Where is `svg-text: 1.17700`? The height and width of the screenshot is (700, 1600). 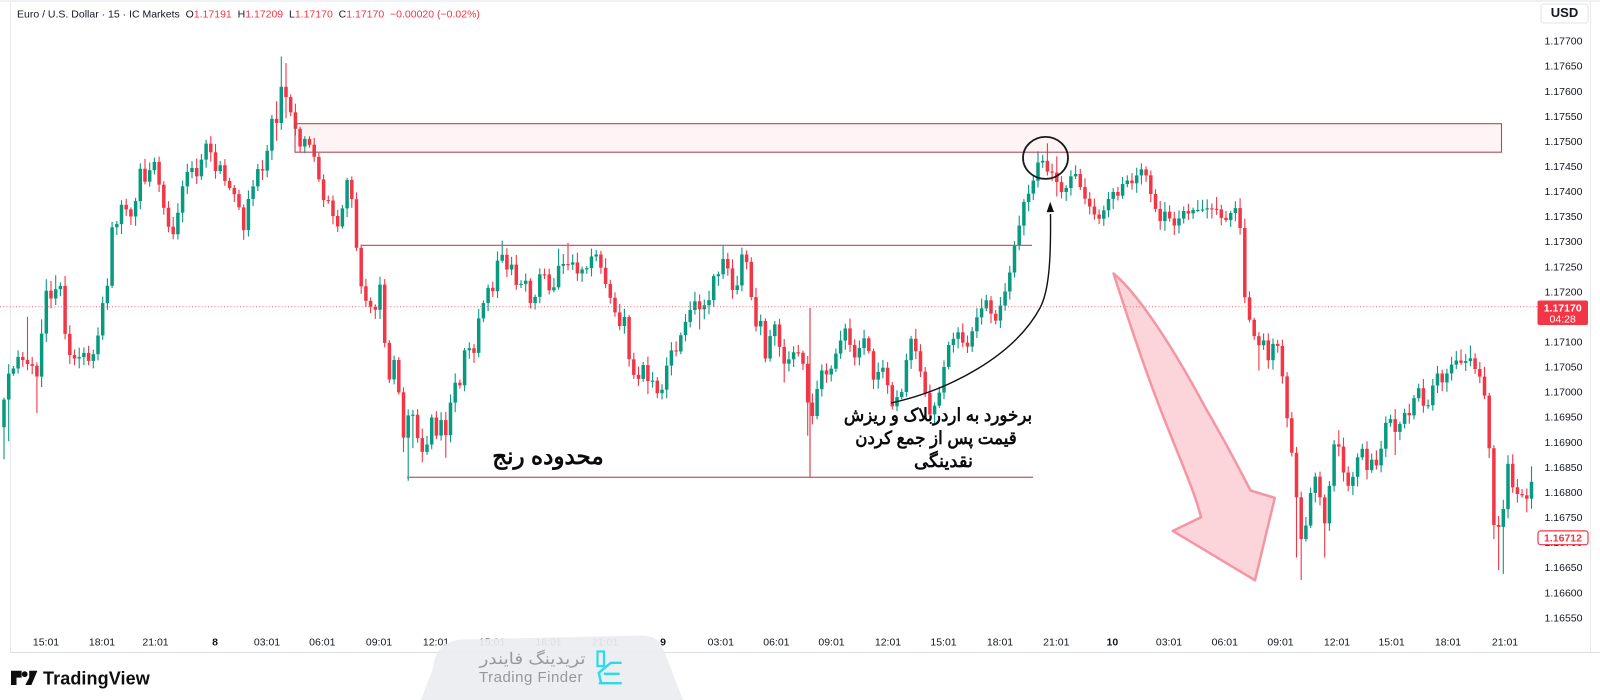 svg-text: 1.17700 is located at coordinates (1564, 42).